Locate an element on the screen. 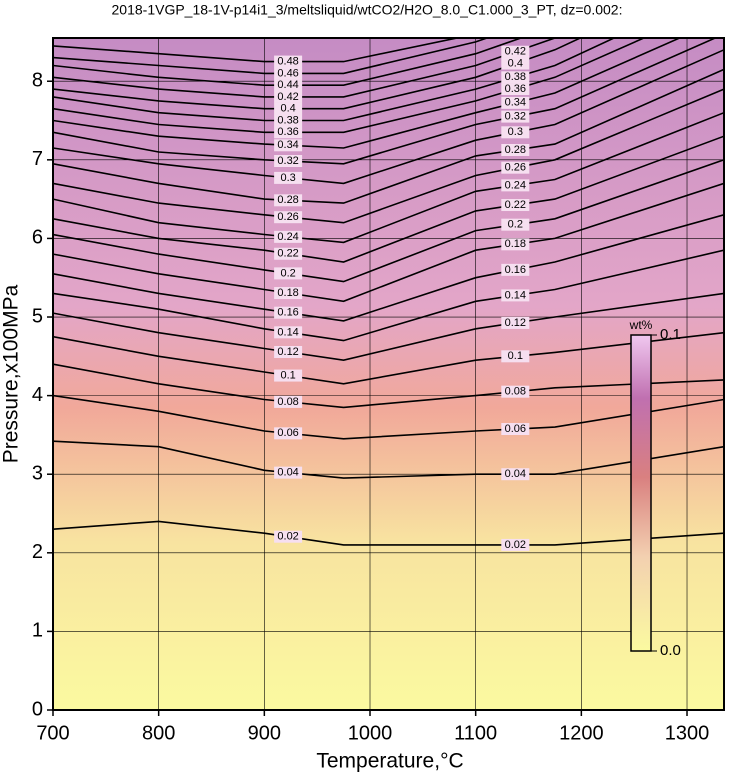 This screenshot has width=734, height=781. colorbar-label: wt% is located at coordinates (641, 325).